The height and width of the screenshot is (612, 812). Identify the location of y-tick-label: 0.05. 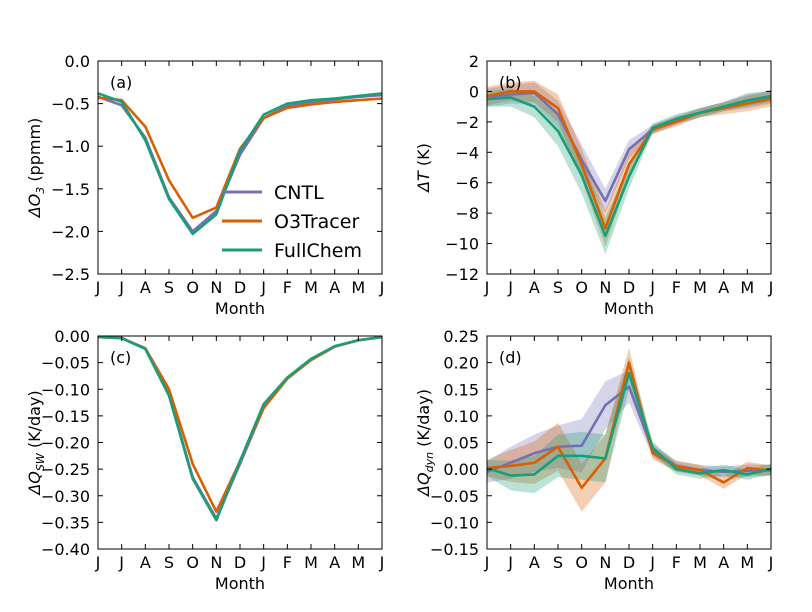
(461, 443).